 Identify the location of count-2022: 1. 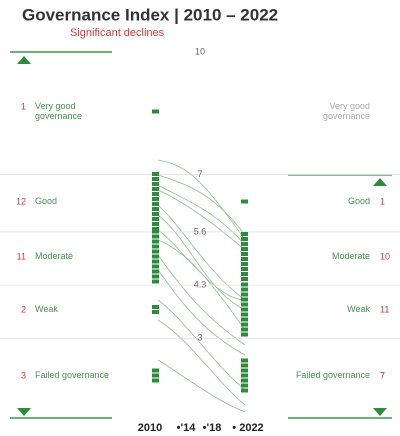
(382, 201).